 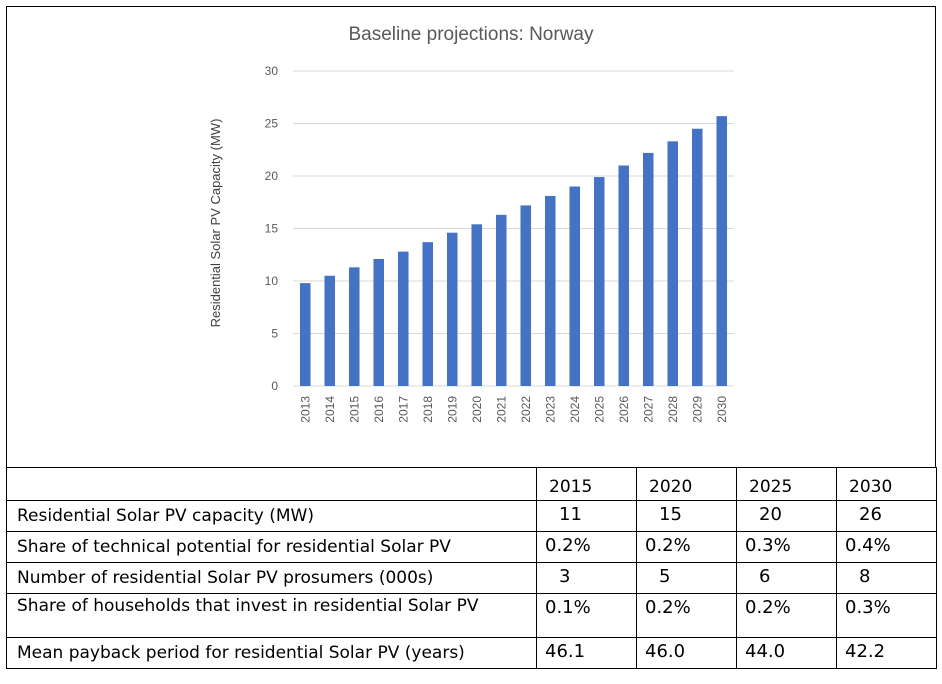 What do you see at coordinates (786, 484) in the screenshot?
I see `year-header: 2025` at bounding box center [786, 484].